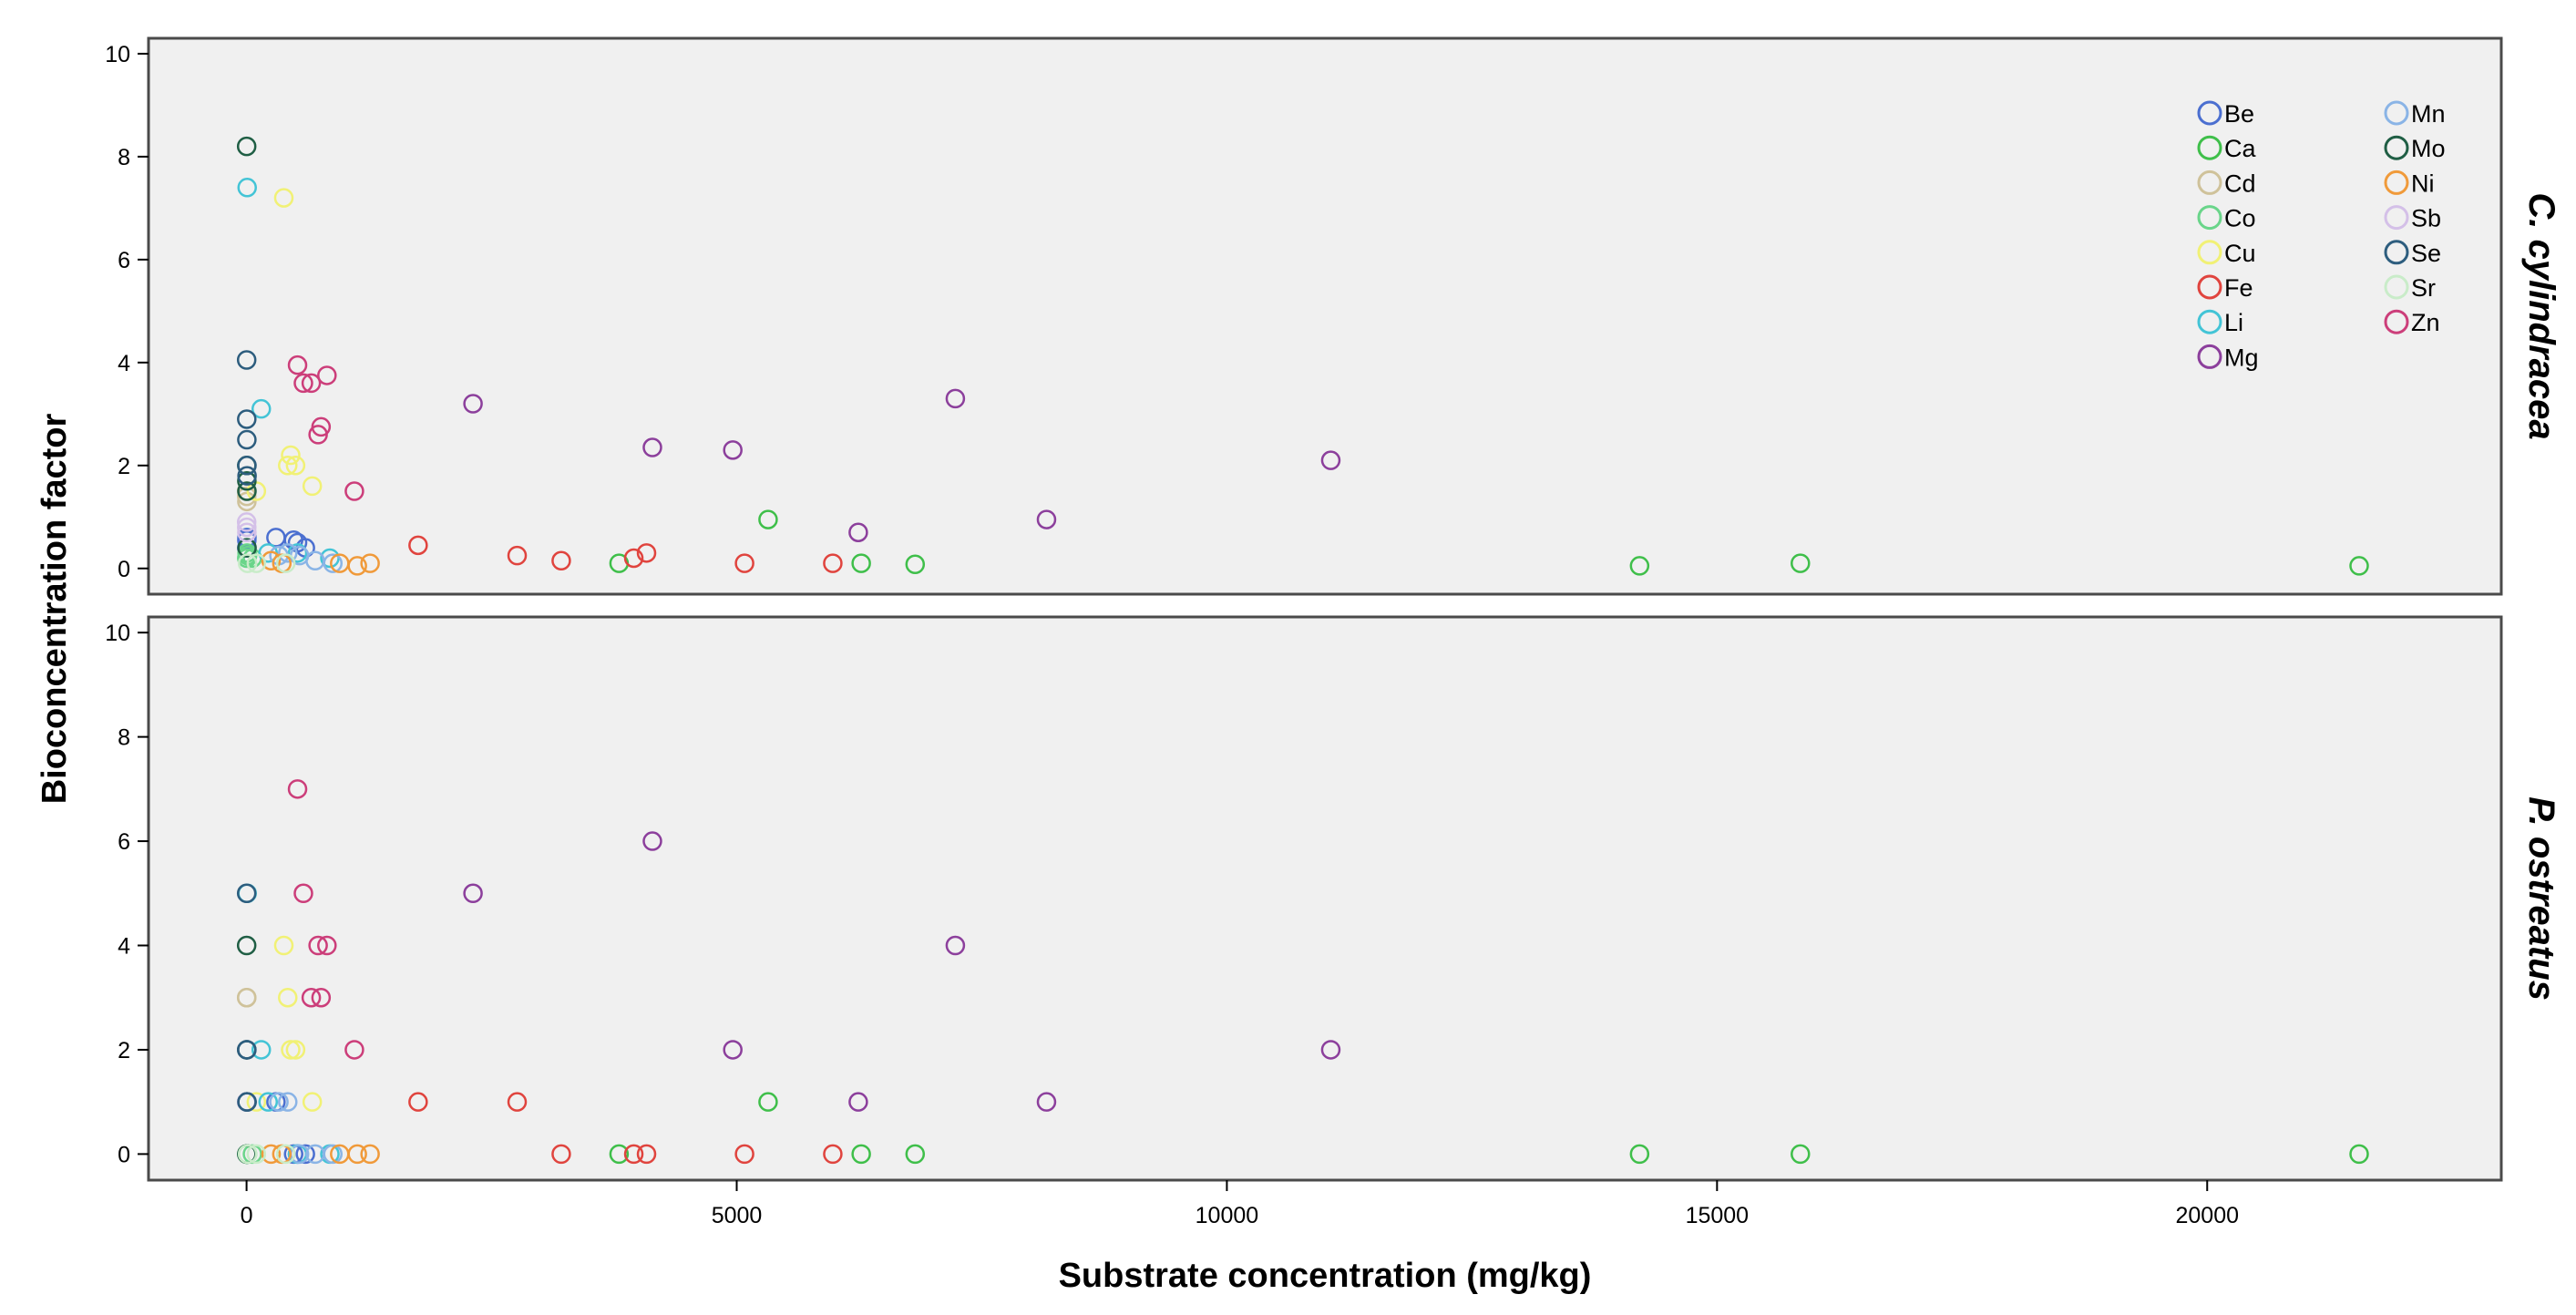  I want to click on x-tick-label: 15000, so click(1718, 1215).